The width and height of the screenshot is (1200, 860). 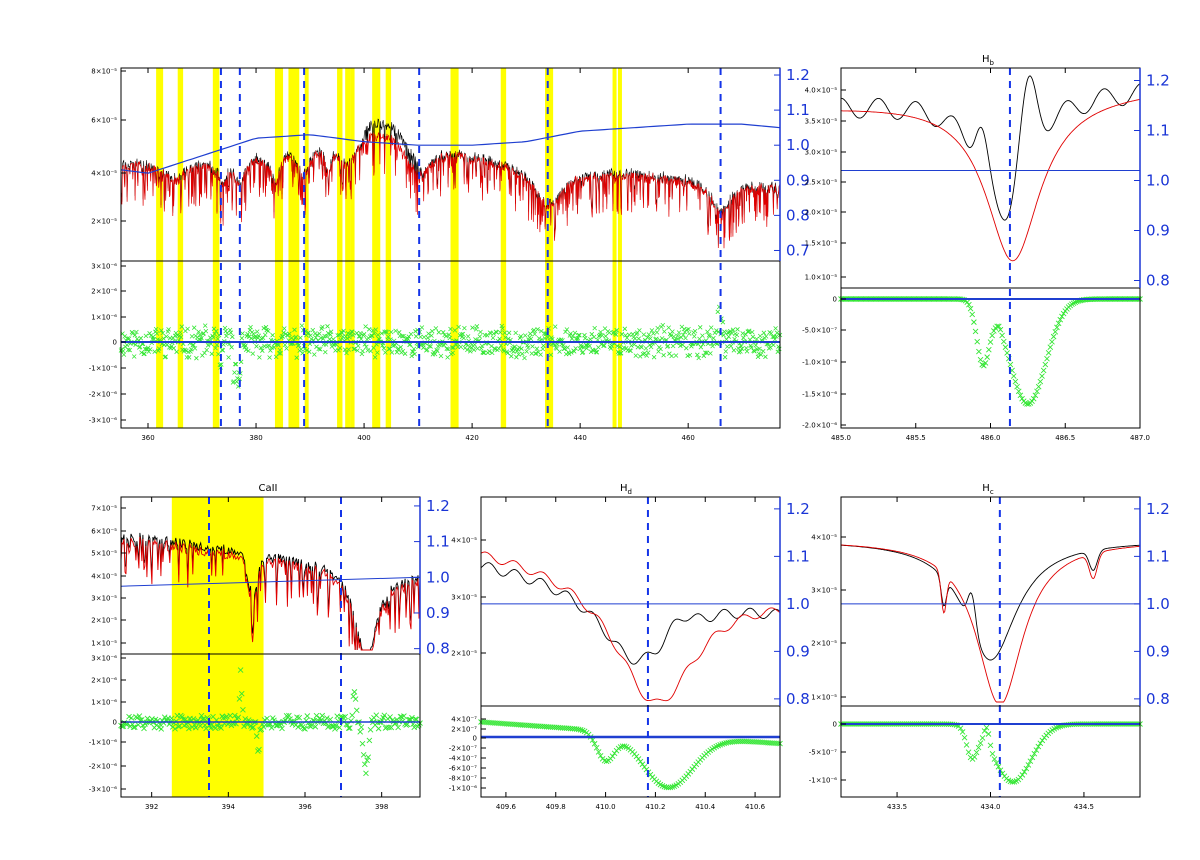 What do you see at coordinates (824, 644) in the screenshot?
I see `y-tick-label: 2×10⁻⁵` at bounding box center [824, 644].